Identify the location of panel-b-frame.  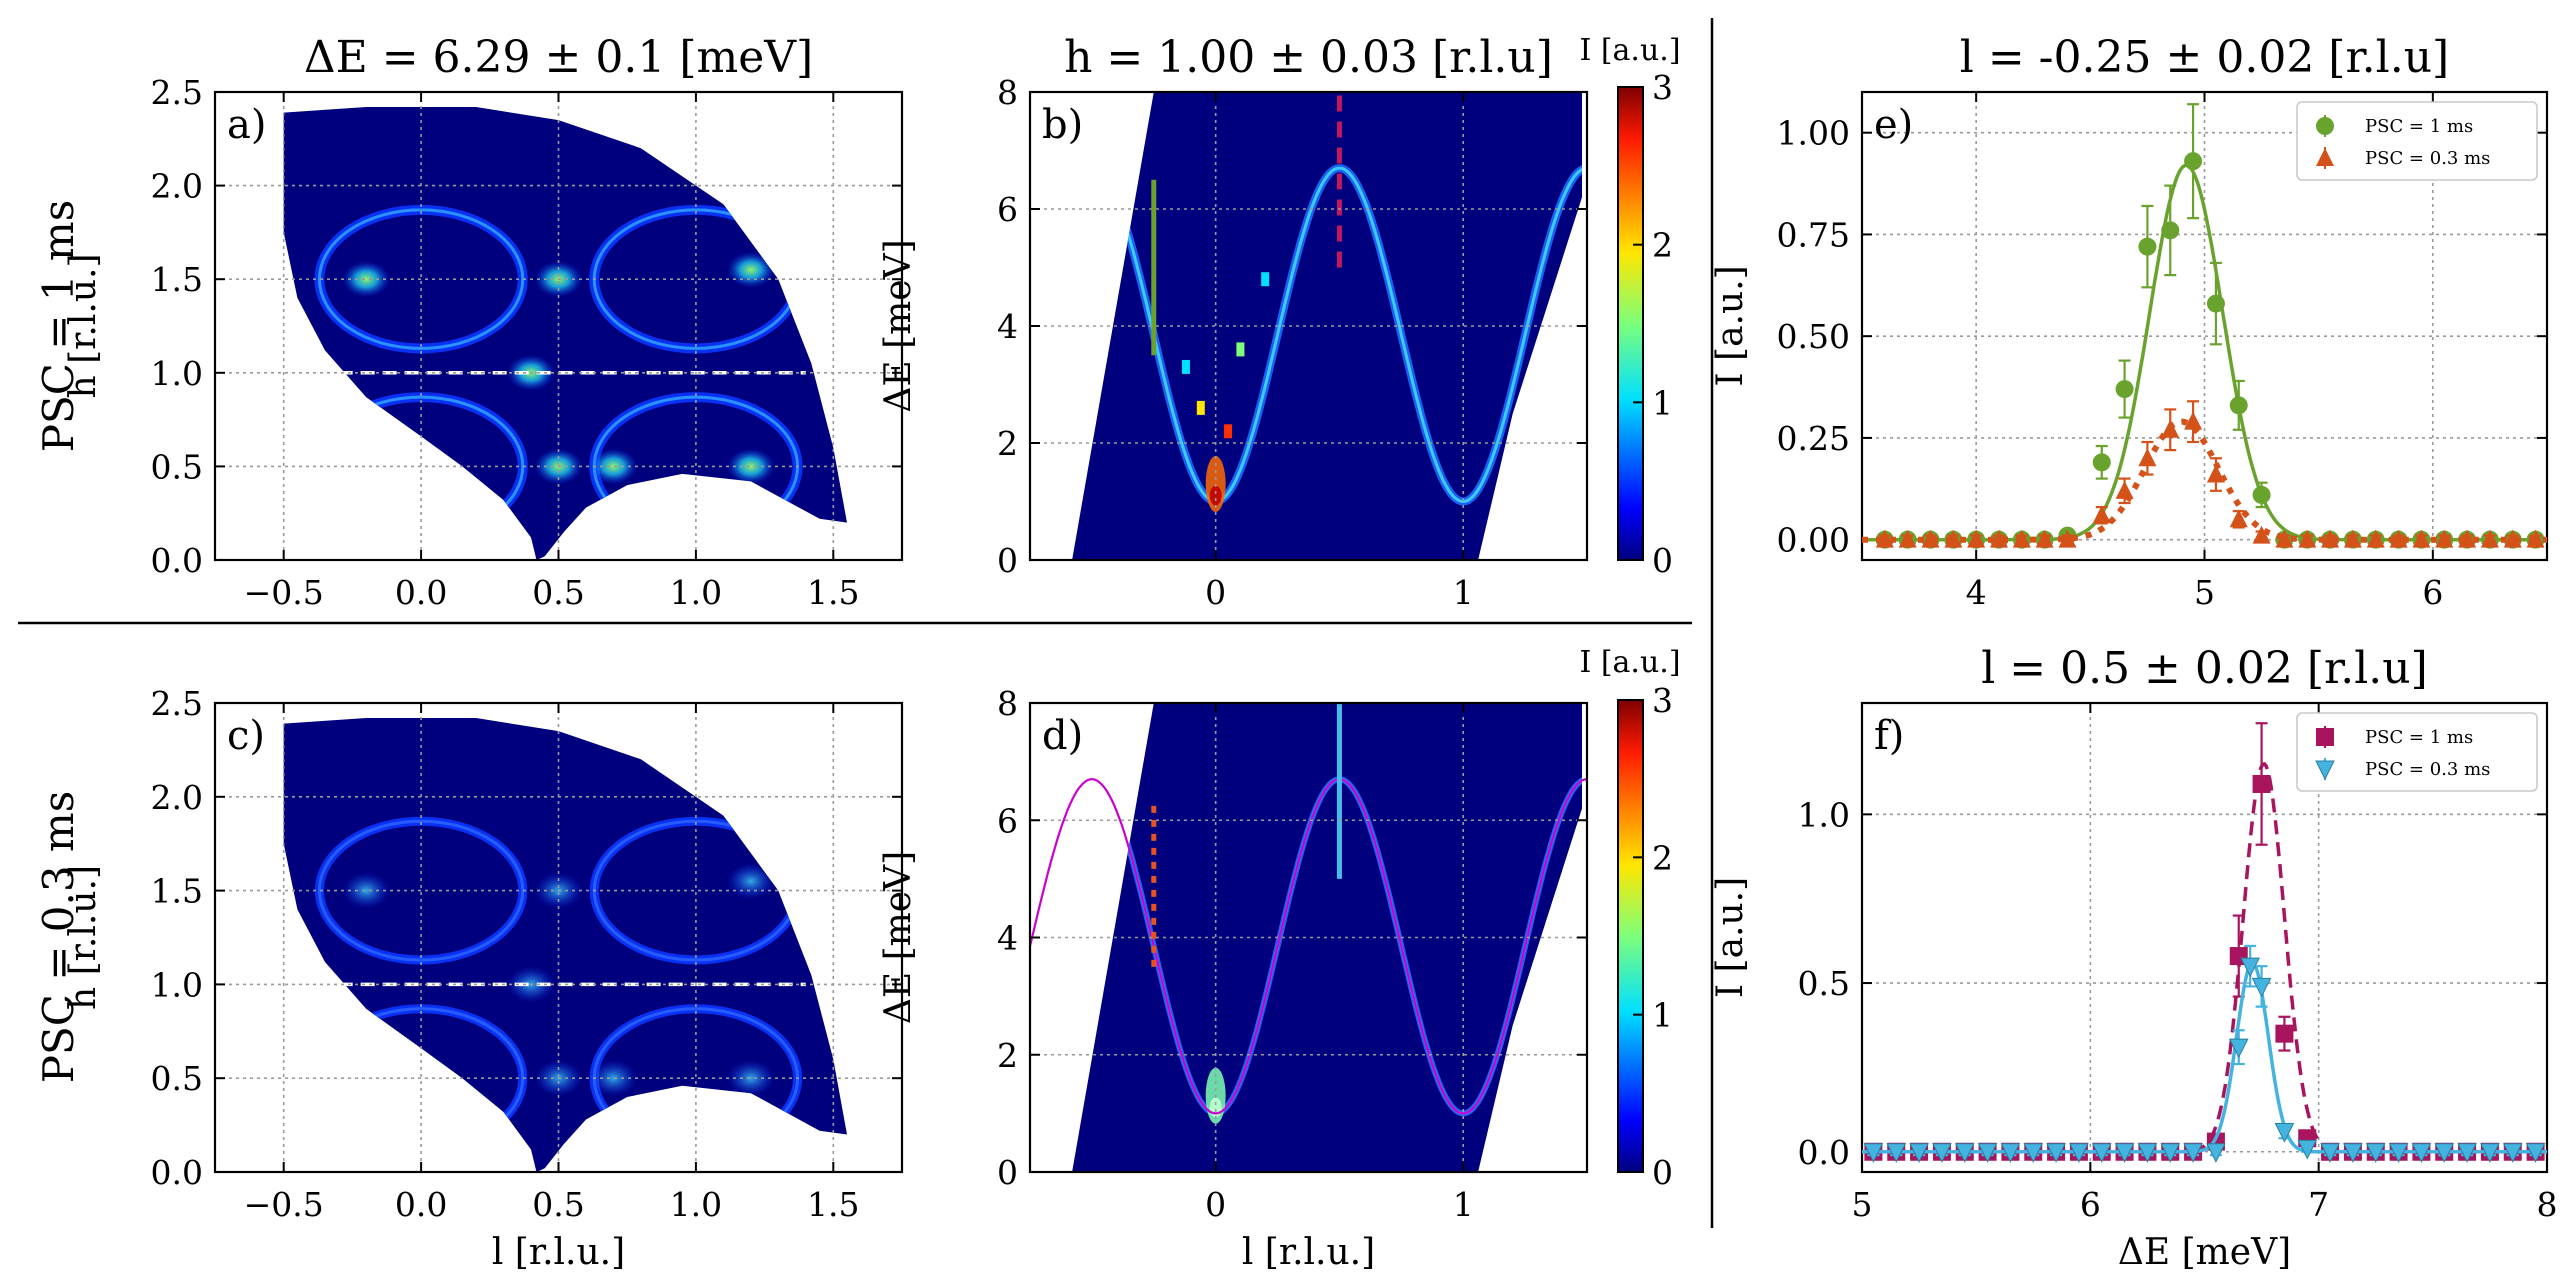
(1308, 326).